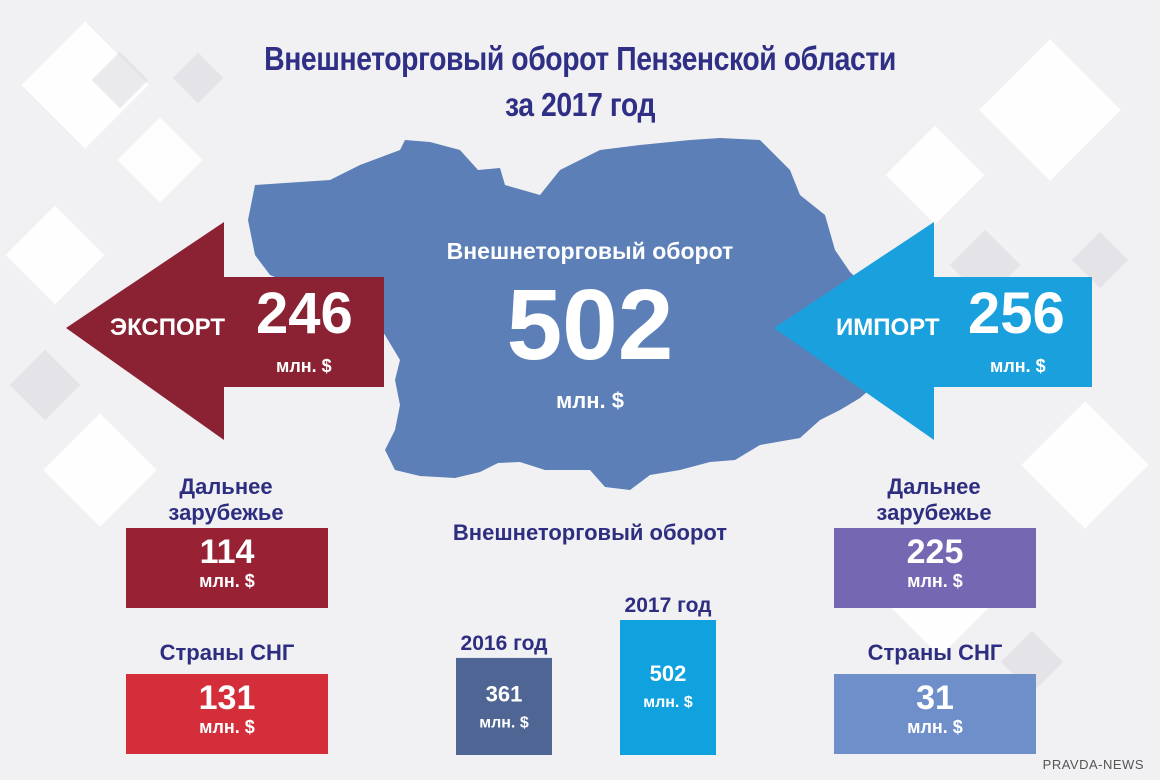 The width and height of the screenshot is (1160, 780). What do you see at coordinates (226, 499) in the screenshot?
I see `export-far-label: Дальнее зарубежье` at bounding box center [226, 499].